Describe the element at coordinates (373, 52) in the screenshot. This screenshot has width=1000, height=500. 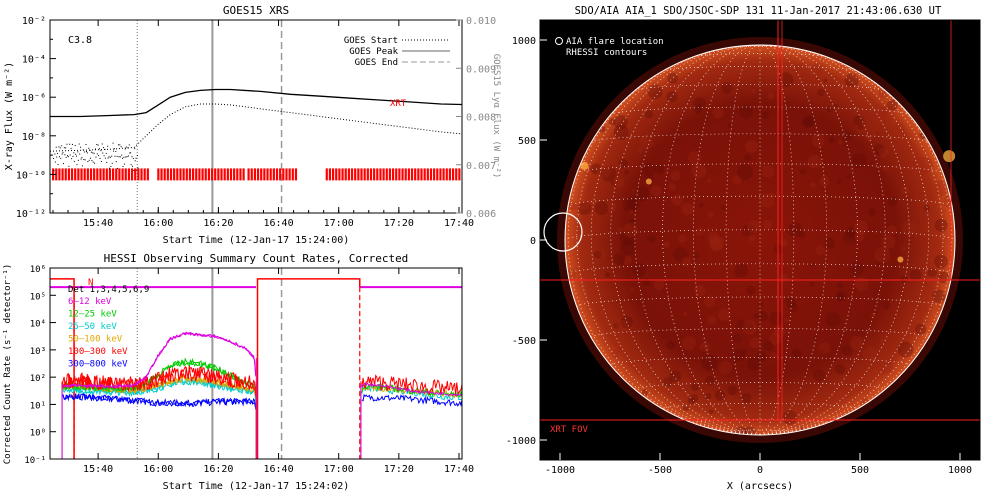
I see `goes-legend-peak: GOES Peak` at that location.